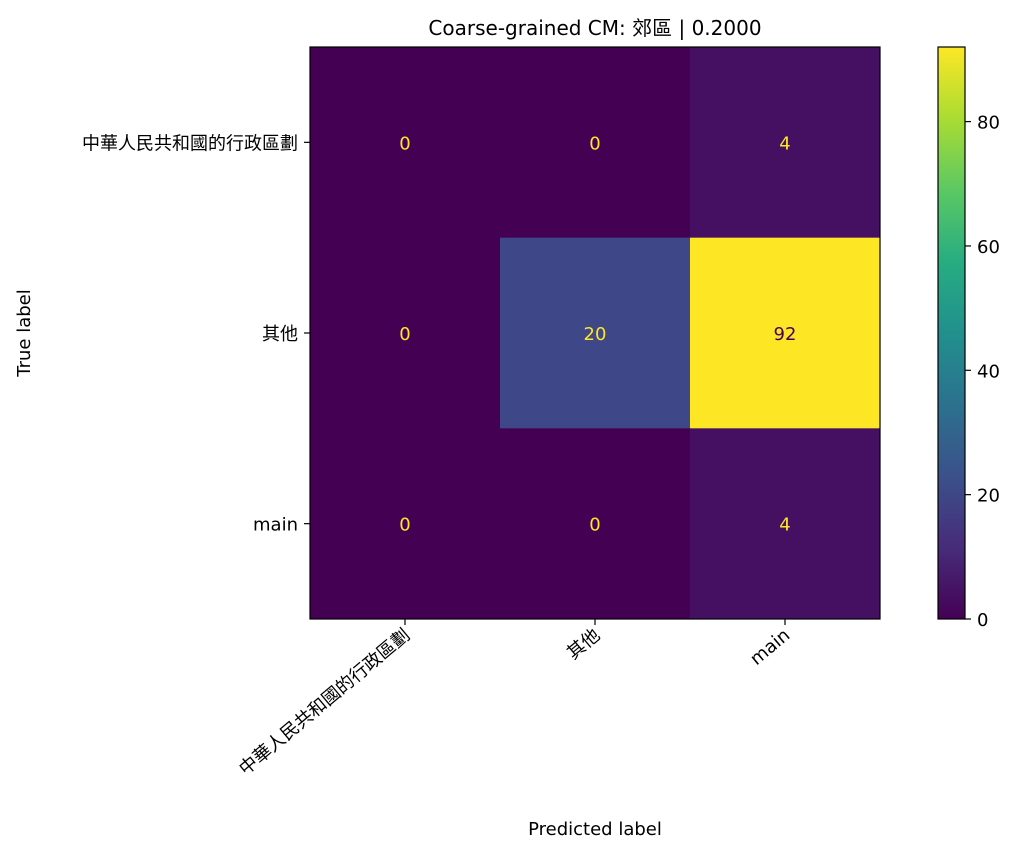 The image size is (1019, 856). What do you see at coordinates (988, 371) in the screenshot?
I see `colorbar-tick-label: 40` at bounding box center [988, 371].